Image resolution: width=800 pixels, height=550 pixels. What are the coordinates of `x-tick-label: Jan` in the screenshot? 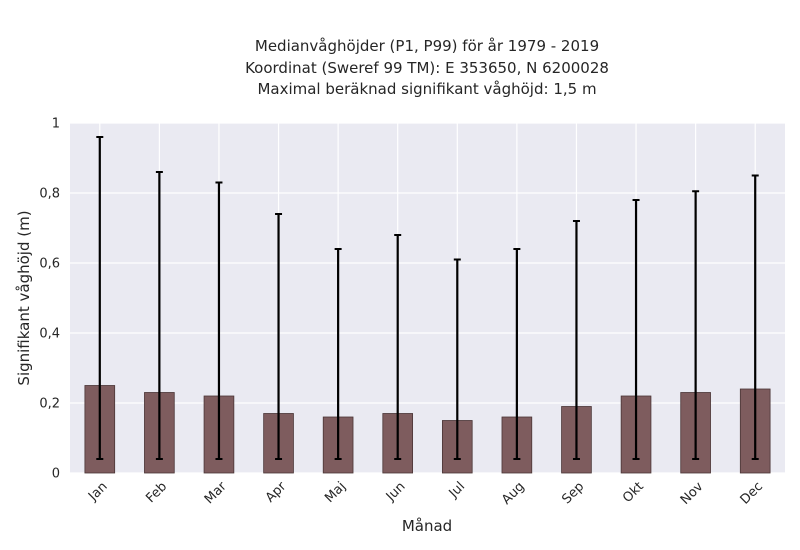 It's located at (97, 491).